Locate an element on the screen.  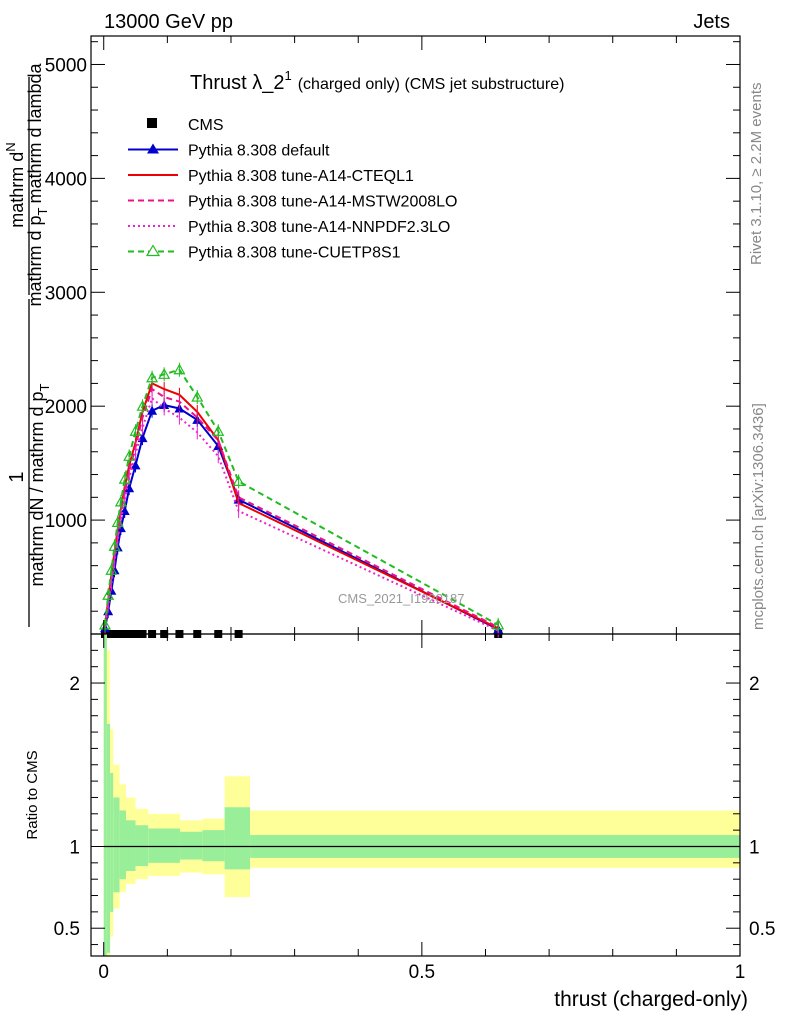
mcplots-label: mcplots.cern.ch [arXiv:1306.3436] is located at coordinates (758, 516).